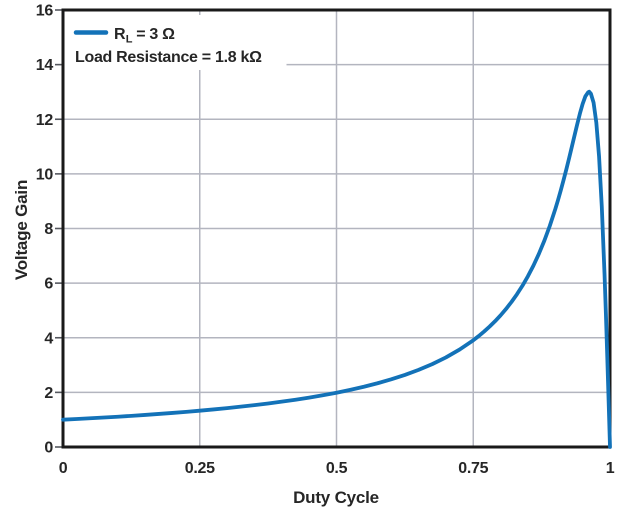 The width and height of the screenshot is (618, 510). Describe the element at coordinates (120, 34) in the screenshot. I see `legend-series-symbol: R` at that location.